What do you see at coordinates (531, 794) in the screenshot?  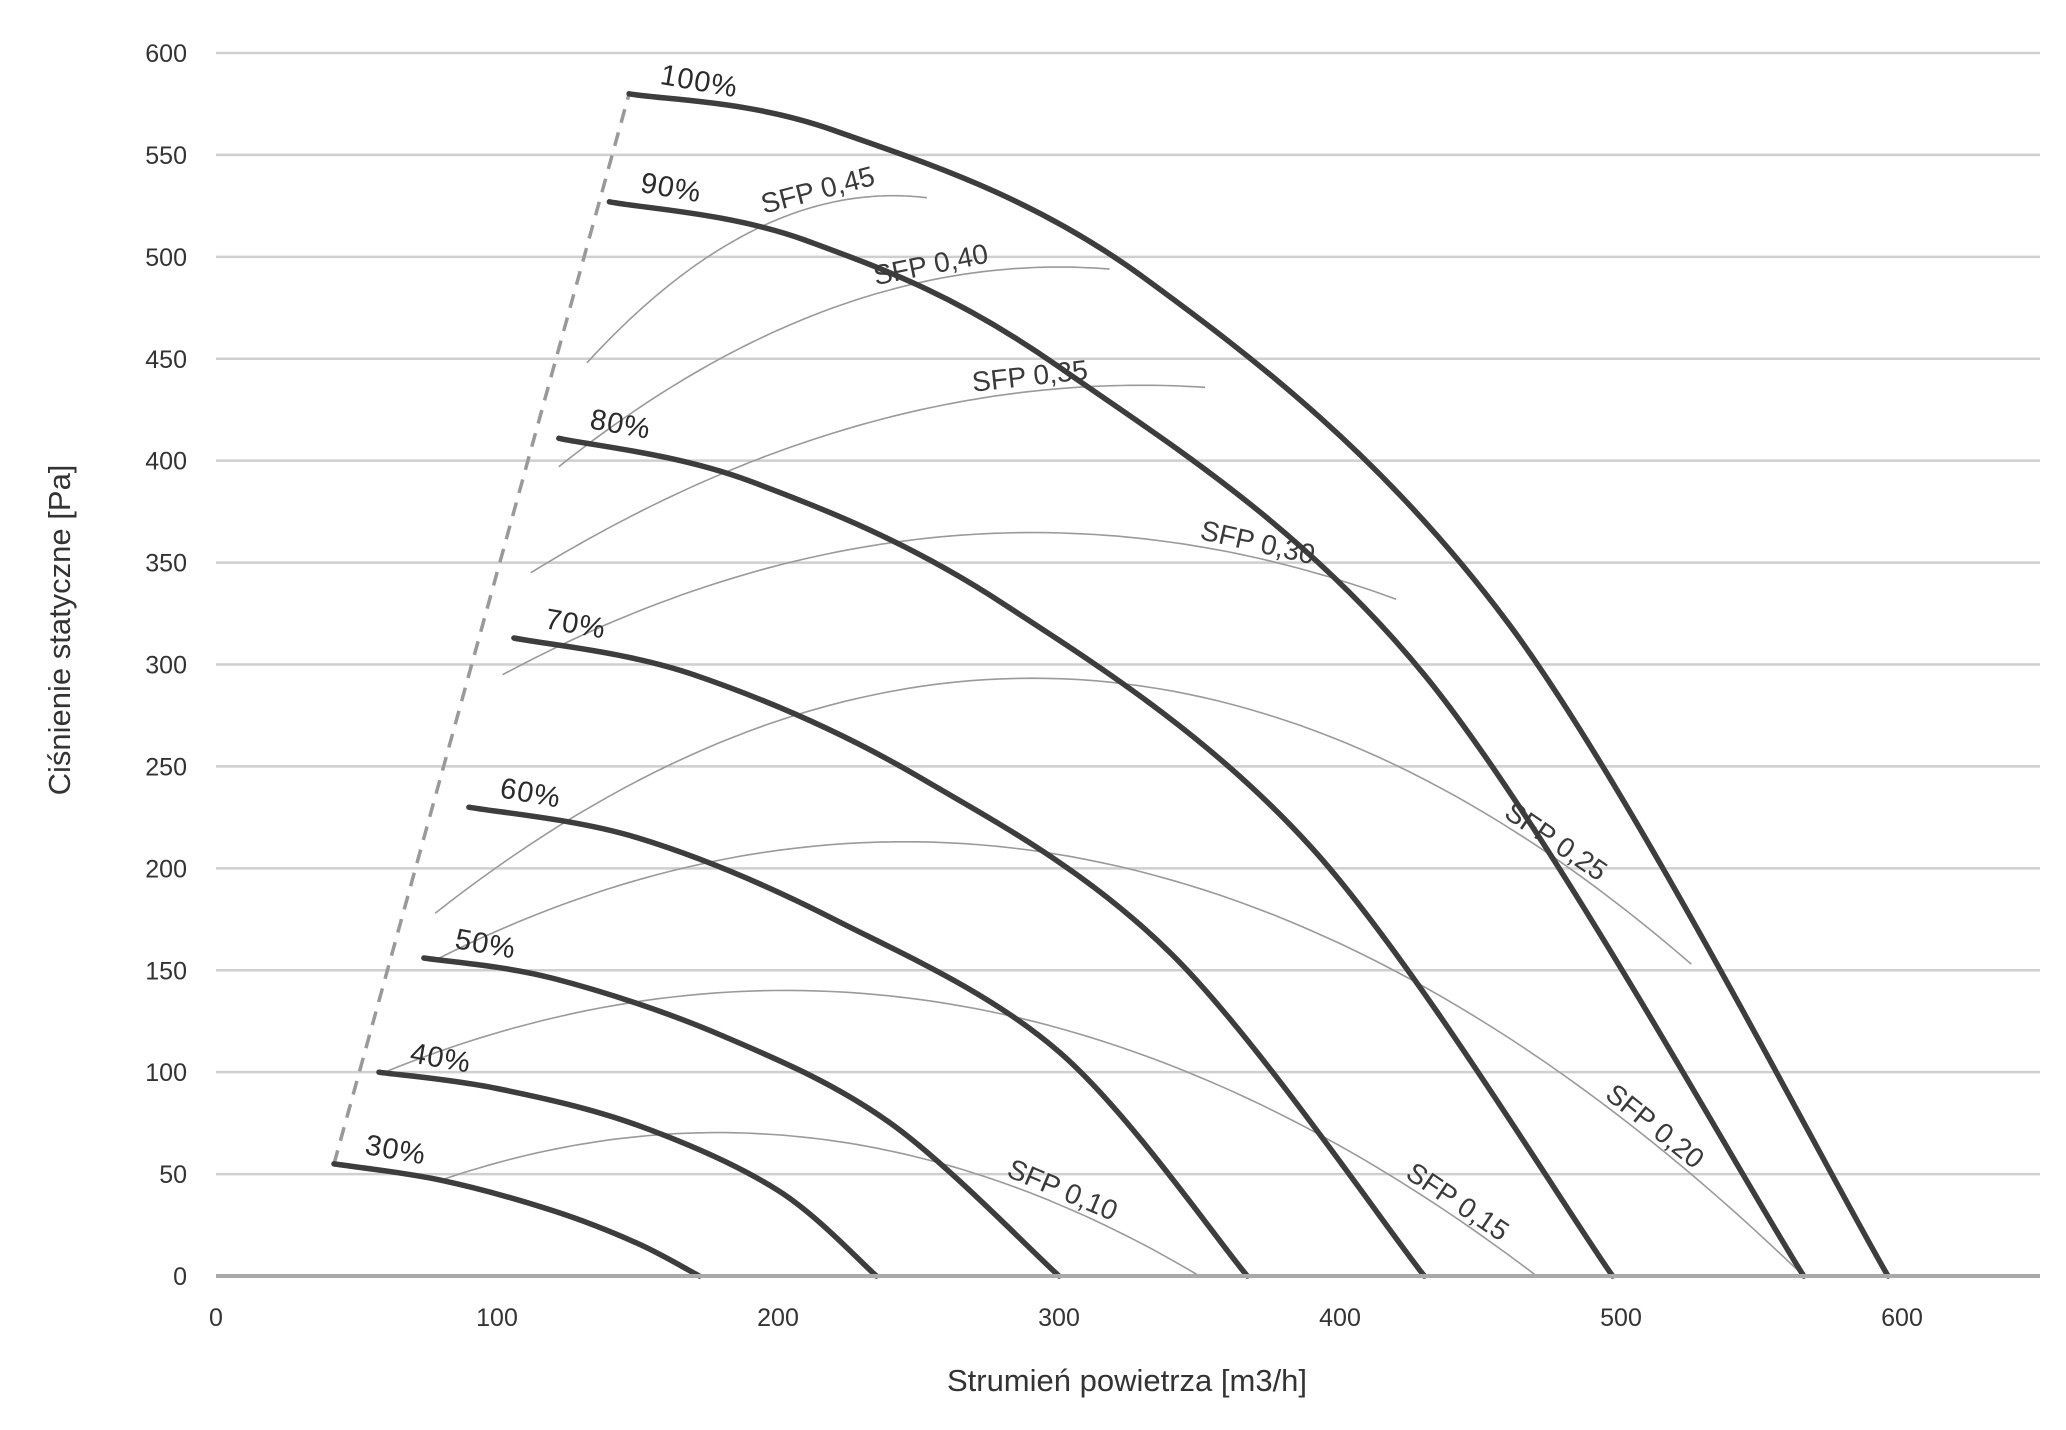 I see `fan-speed-label: 60%` at bounding box center [531, 794].